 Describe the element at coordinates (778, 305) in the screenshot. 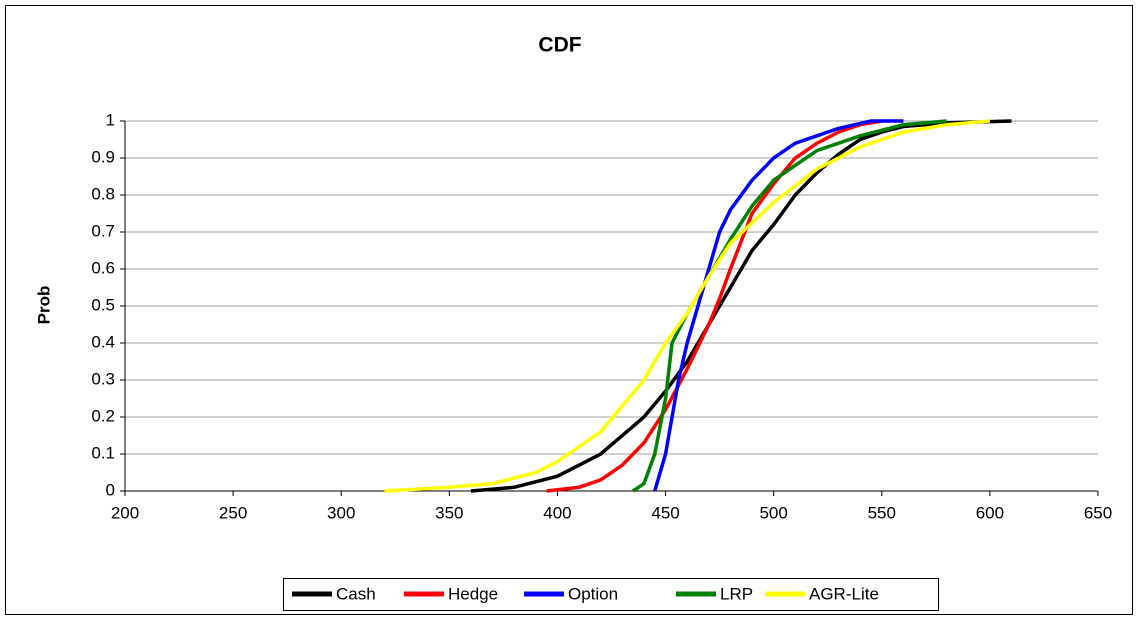

I see `series-line` at that location.